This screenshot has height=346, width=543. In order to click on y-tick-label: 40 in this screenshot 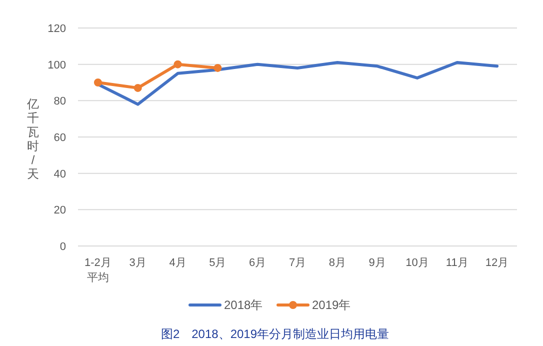, I will do `click(60, 174)`.